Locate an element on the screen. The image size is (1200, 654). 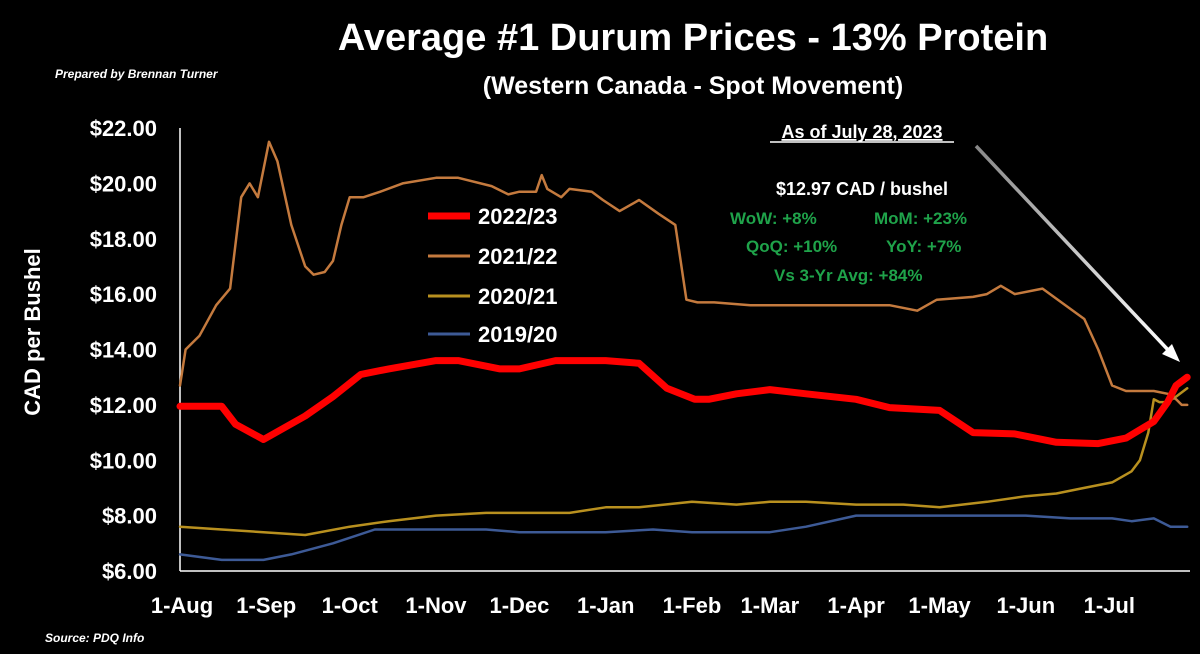
x-tick-label: 1-May is located at coordinates (939, 605).